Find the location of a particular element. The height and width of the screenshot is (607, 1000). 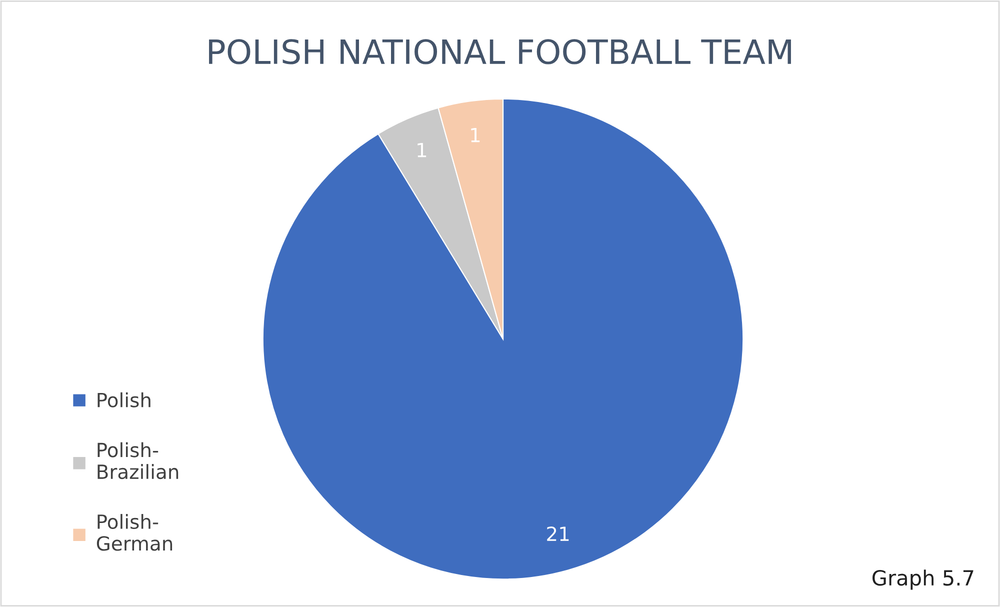

data-label: 21 is located at coordinates (558, 533).